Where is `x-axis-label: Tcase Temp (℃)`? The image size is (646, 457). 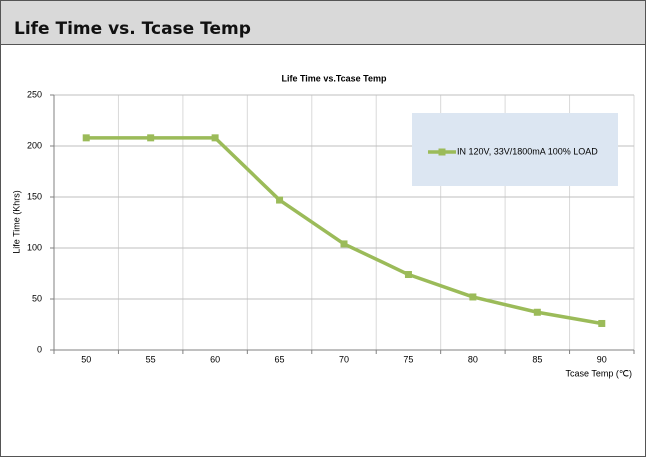 x-axis-label: Tcase Temp (℃) is located at coordinates (599, 373).